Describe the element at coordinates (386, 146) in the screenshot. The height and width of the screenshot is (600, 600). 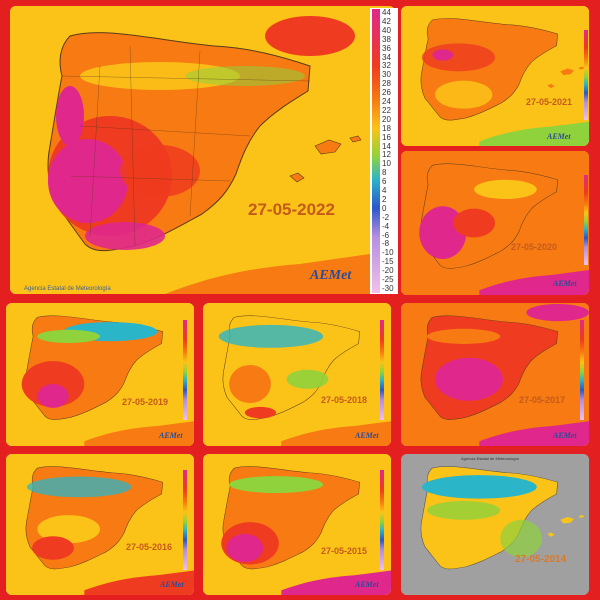
I see `scale-tick-label: 14` at that location.